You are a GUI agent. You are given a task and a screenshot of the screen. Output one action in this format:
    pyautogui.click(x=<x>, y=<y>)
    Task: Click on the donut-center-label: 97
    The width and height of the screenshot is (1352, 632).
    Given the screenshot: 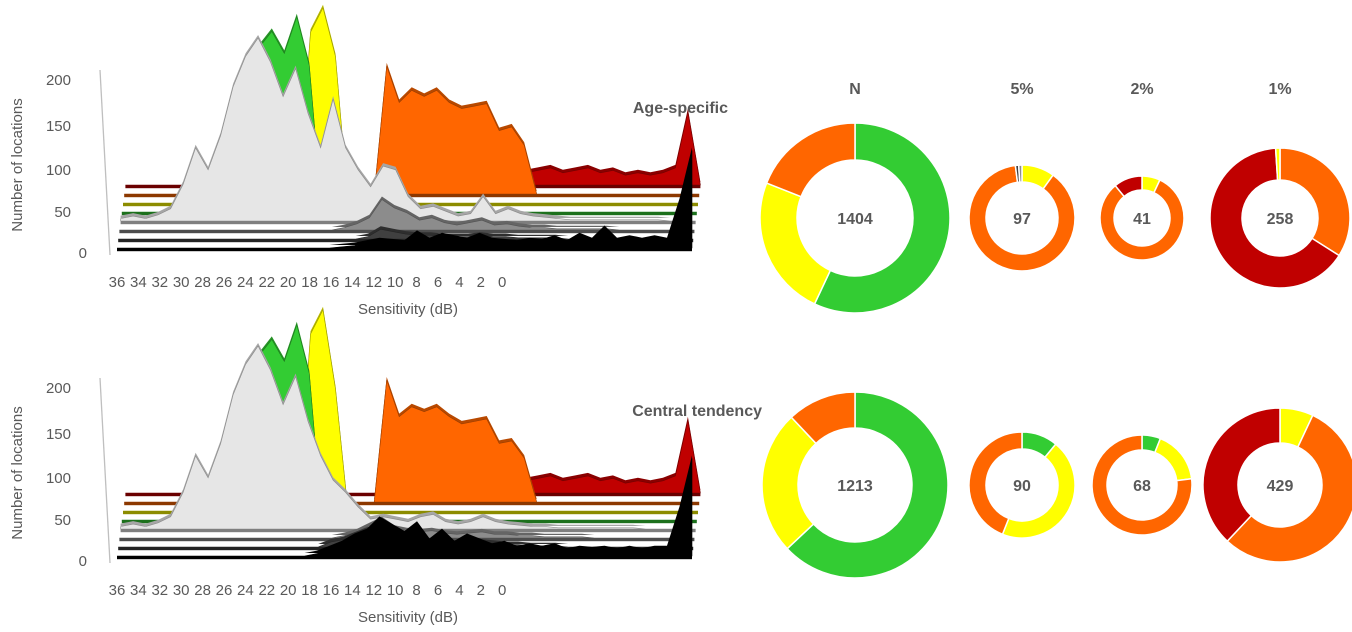 What is the action you would take?
    pyautogui.click(x=1022, y=219)
    